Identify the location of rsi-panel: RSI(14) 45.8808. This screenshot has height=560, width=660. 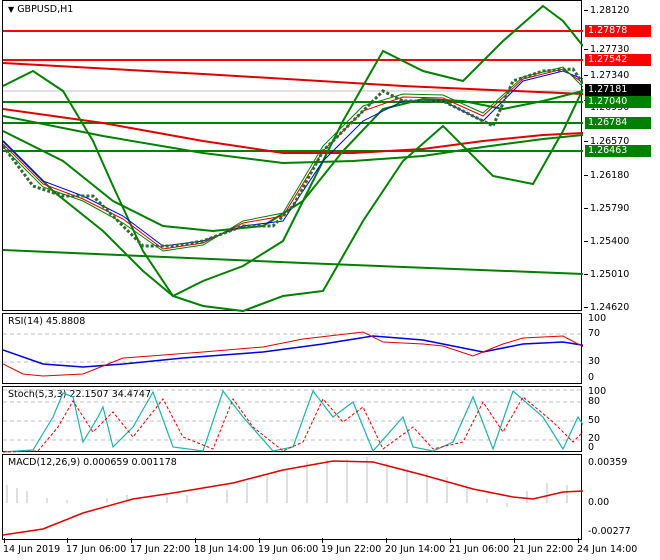
(292, 348).